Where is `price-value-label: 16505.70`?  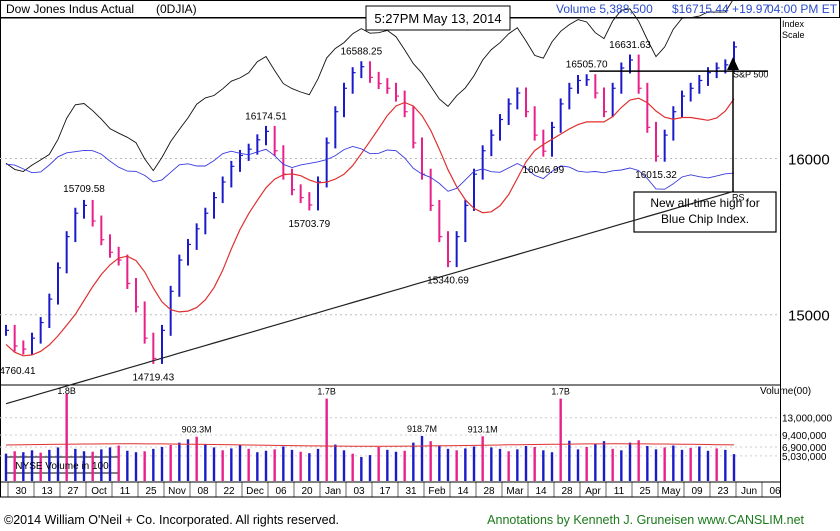 price-value-label: 16505.70 is located at coordinates (587, 65).